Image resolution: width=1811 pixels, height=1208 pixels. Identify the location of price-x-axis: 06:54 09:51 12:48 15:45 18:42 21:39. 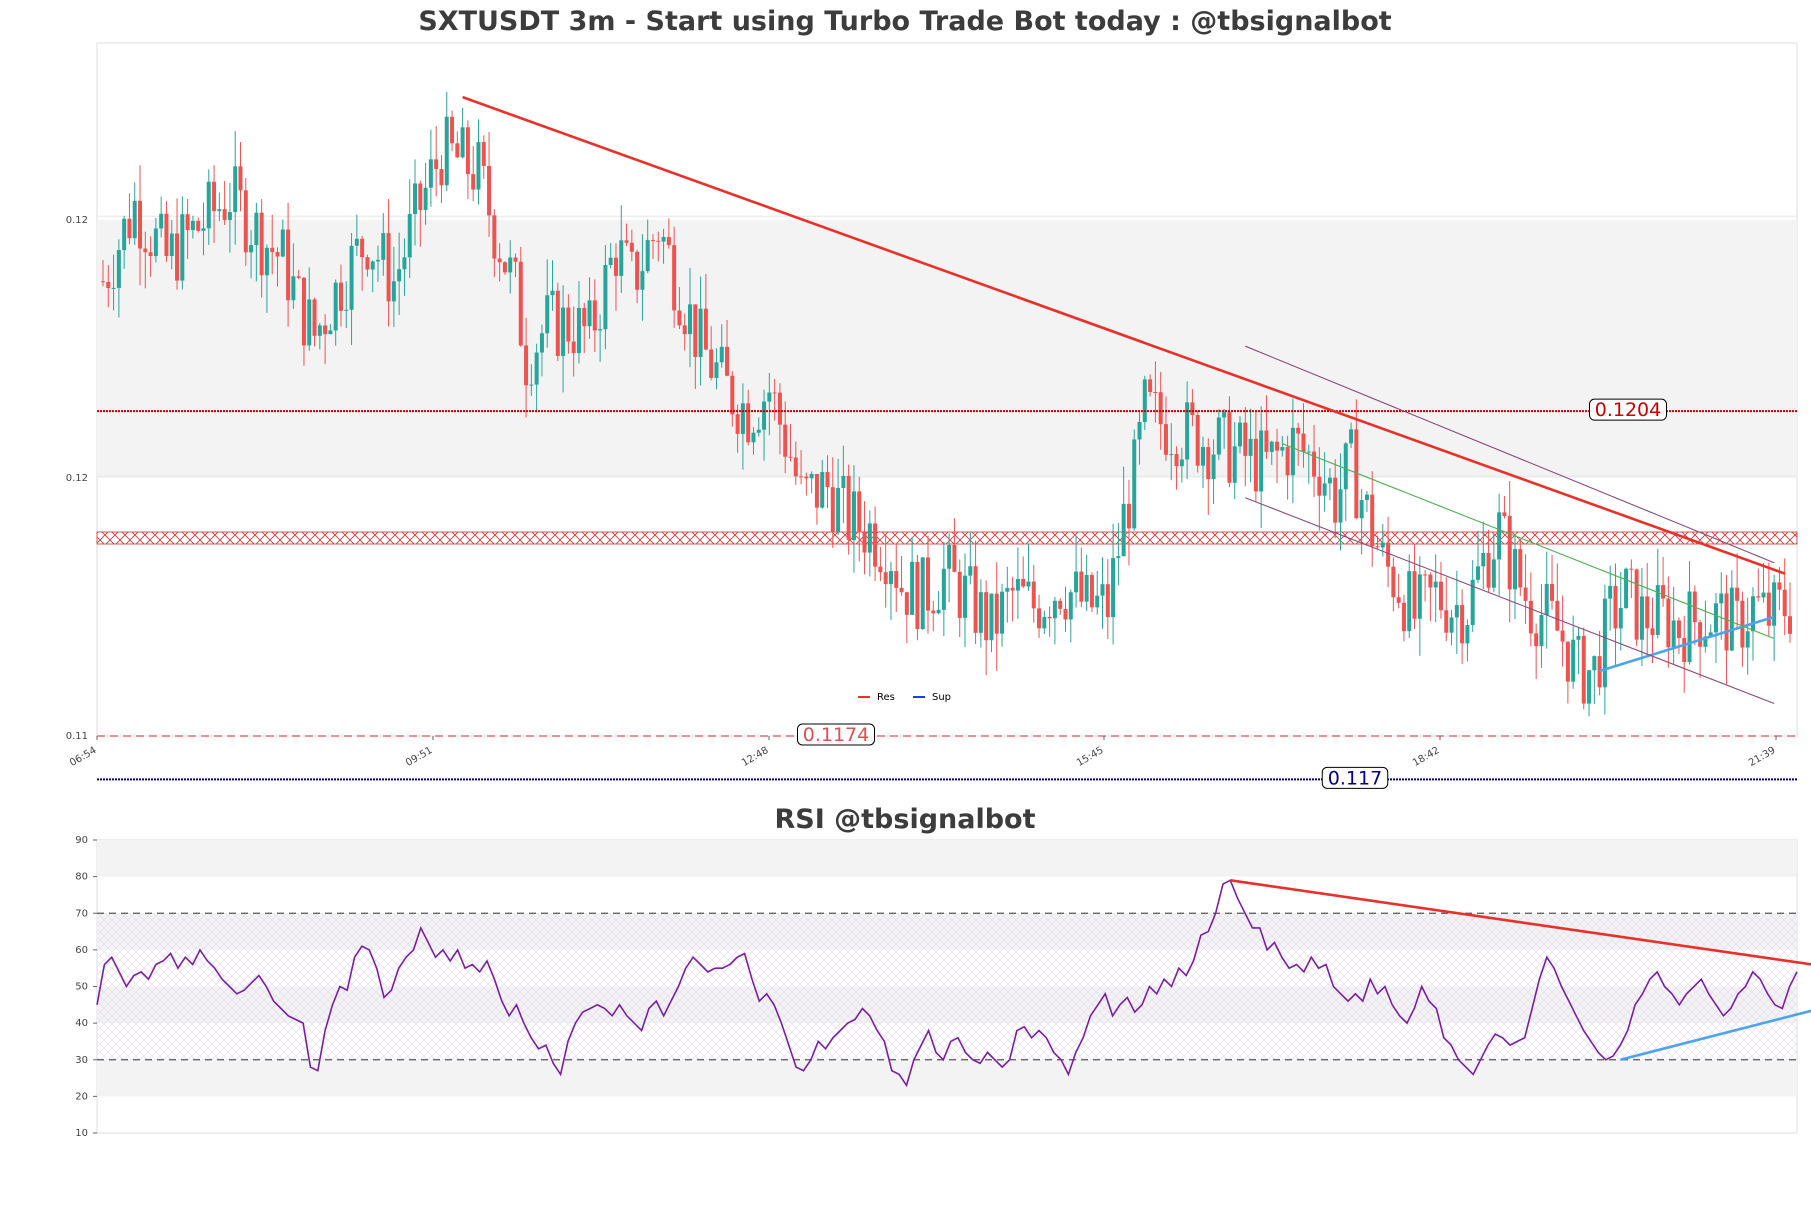
(923, 752).